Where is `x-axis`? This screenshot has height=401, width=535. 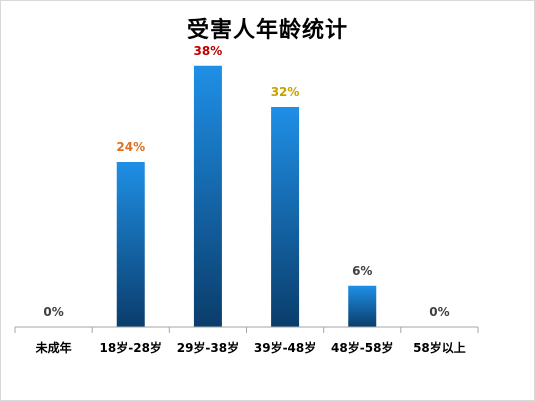
x-axis is located at coordinates (246, 329).